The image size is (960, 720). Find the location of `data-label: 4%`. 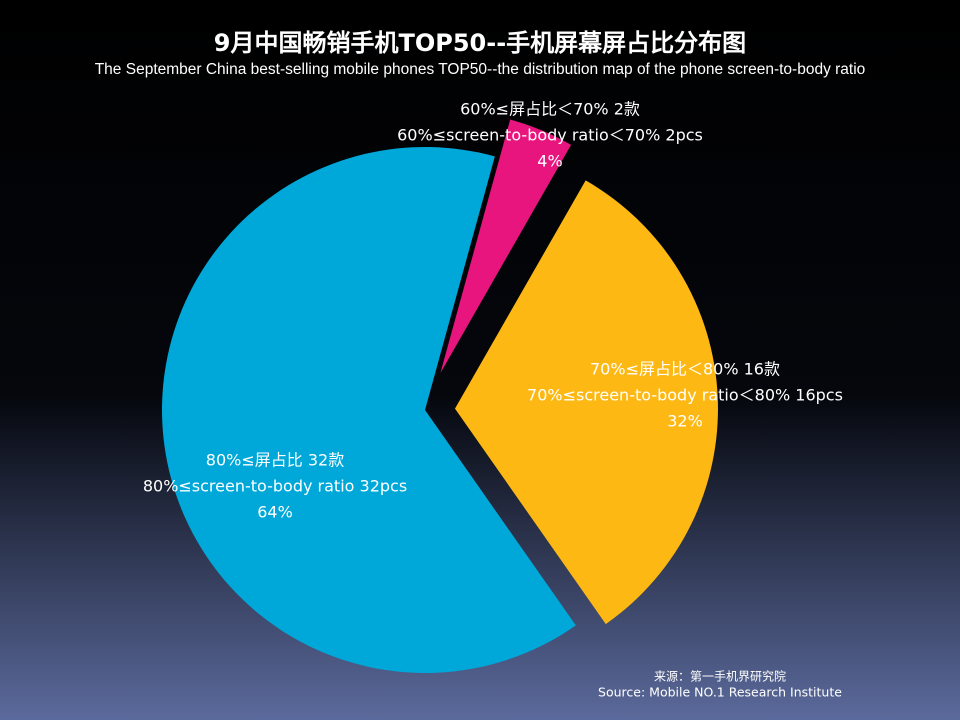

data-label: 4% is located at coordinates (549, 161).